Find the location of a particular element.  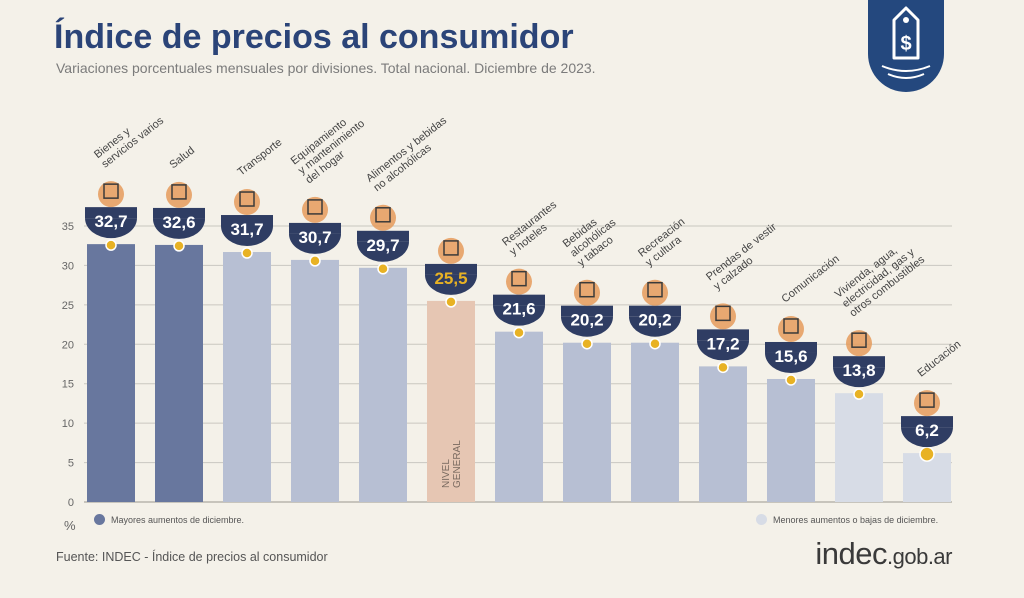

washing-machine-icon is located at coordinates (315, 209).